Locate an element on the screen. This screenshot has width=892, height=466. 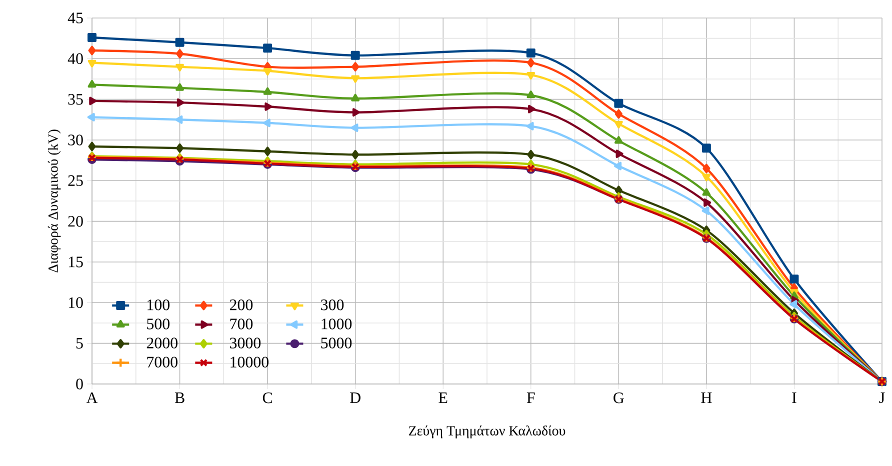
y-tick-label: 0 is located at coordinates (79, 384).